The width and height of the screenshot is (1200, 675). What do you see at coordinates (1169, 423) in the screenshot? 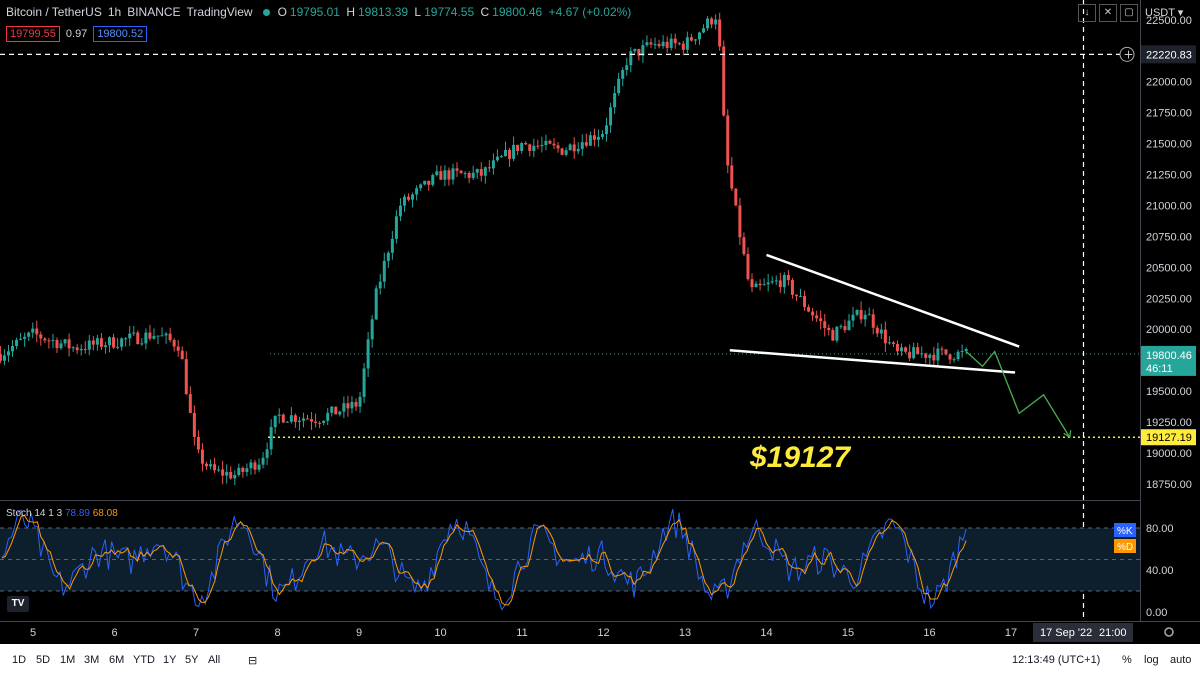
I see `price-tick-label: 19250.00` at bounding box center [1169, 423].